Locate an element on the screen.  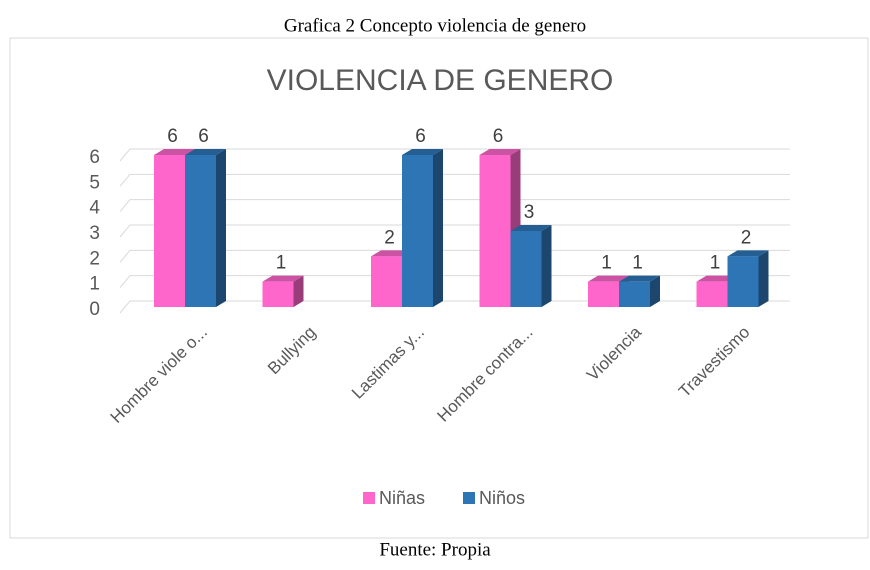
y-tick-label: 1 is located at coordinates (94, 284).